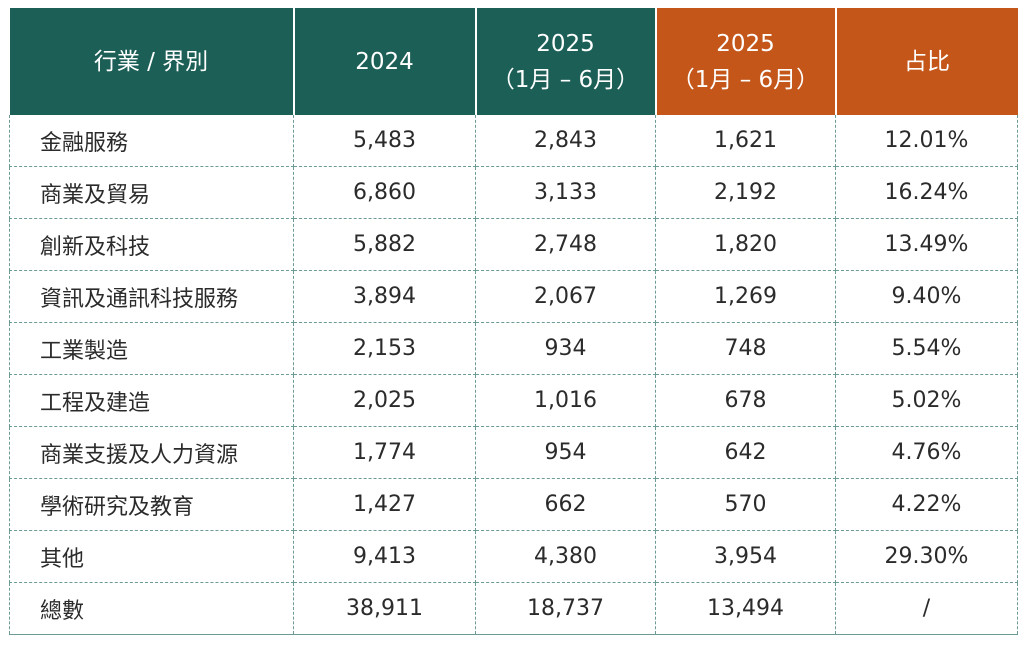 The width and height of the screenshot is (1024, 649). Describe the element at coordinates (385, 61) in the screenshot. I see `header-2024: 2024` at that location.